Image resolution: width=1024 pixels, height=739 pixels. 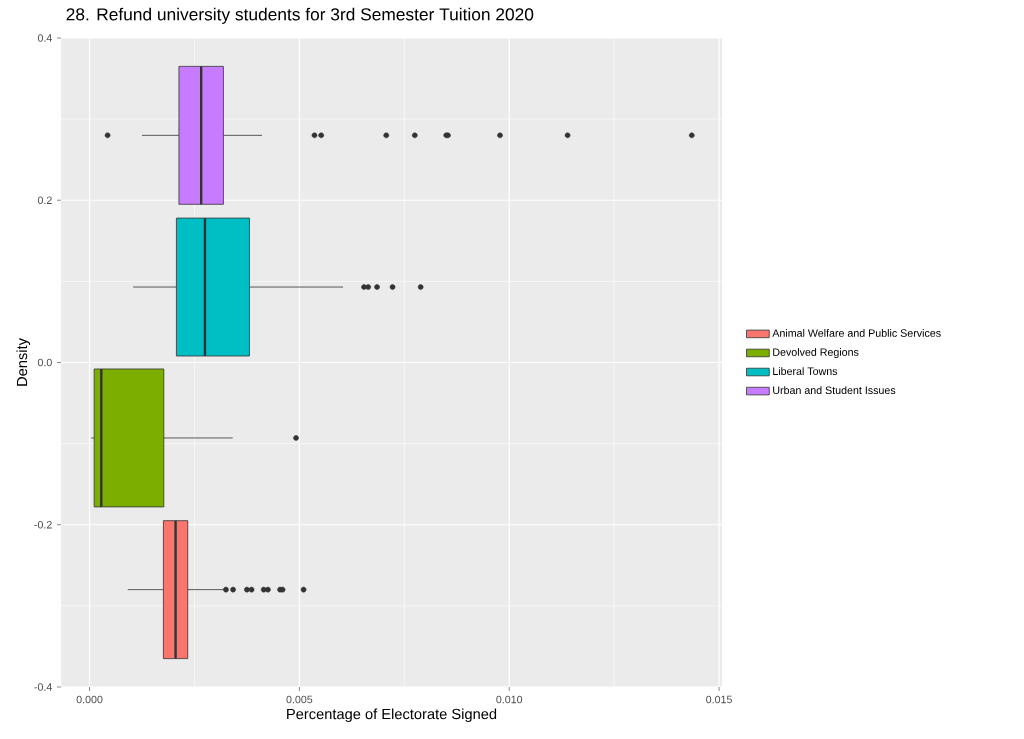 What do you see at coordinates (300, 15) in the screenshot?
I see `chart-title: 28. Refund university students for 3rd Semester Tuition 2020` at bounding box center [300, 15].